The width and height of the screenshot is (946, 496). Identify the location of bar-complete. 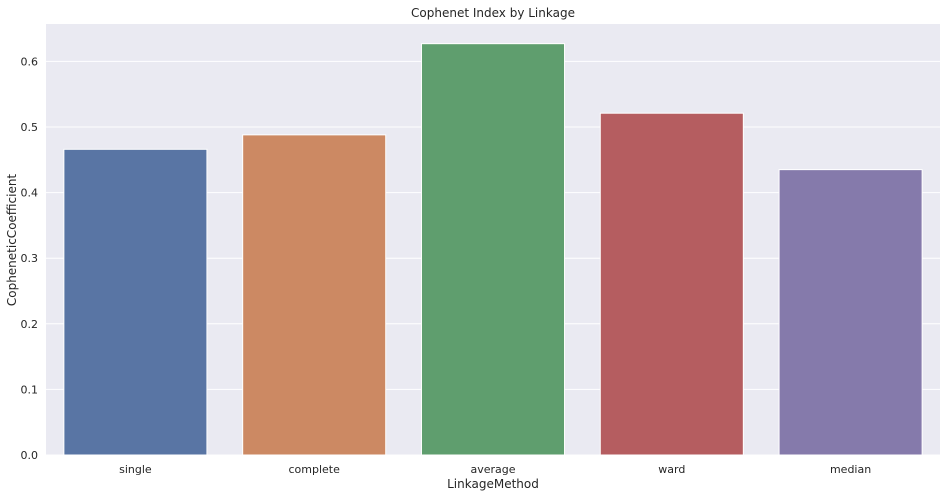
(314, 295).